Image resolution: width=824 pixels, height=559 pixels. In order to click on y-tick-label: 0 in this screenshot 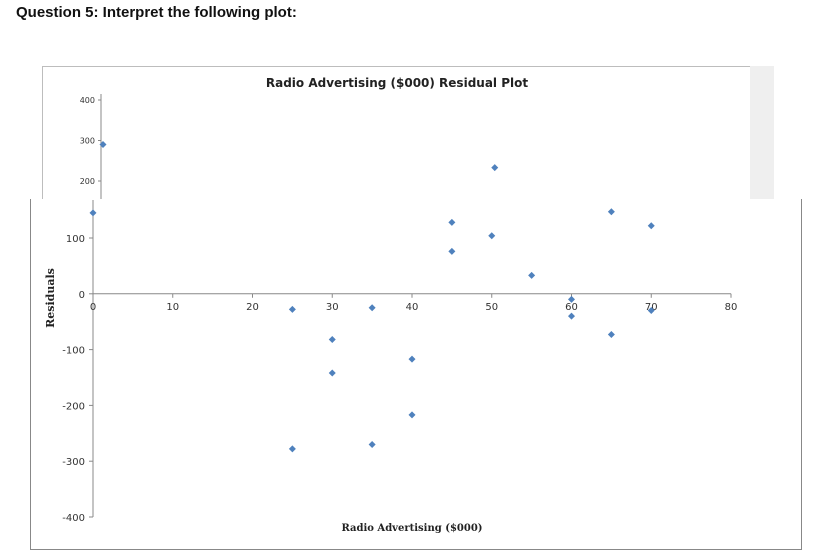, I will do `click(82, 295)`.